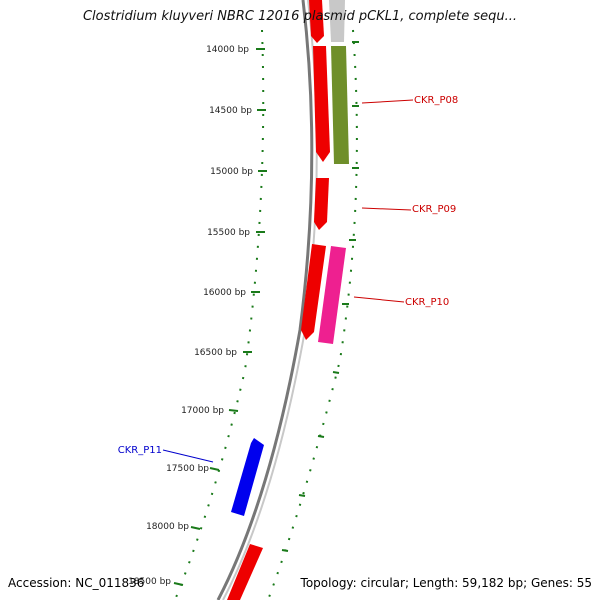  Describe the element at coordinates (224, 293) in the screenshot. I see `tick-label: 16000 bp` at that location.